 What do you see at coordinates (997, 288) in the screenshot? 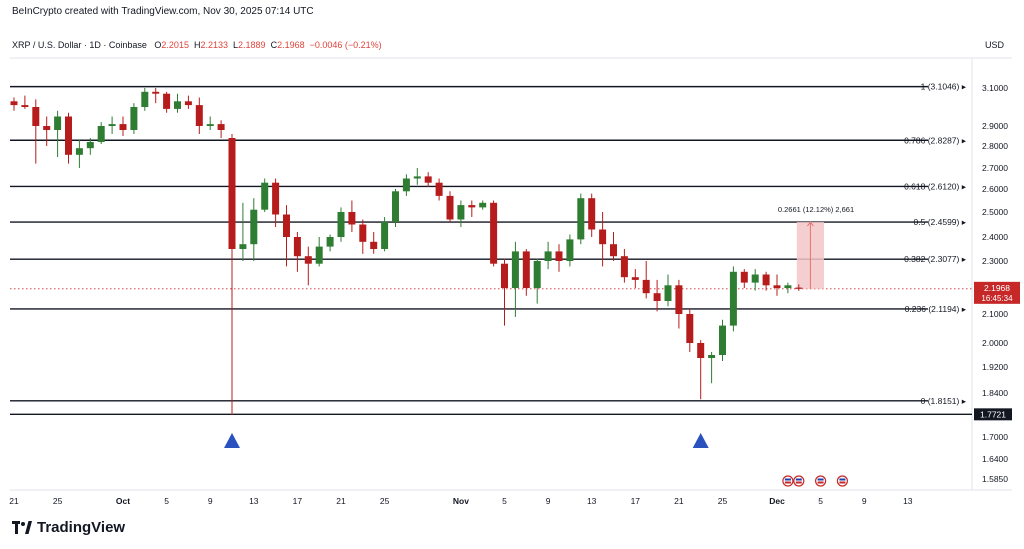
I see `current-price-value: 2.1968` at bounding box center [997, 288].